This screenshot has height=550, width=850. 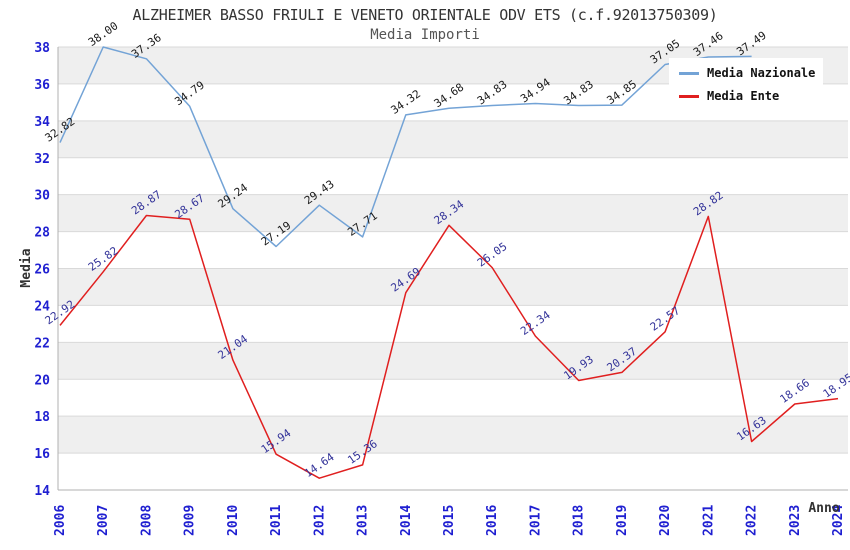 I want to click on y-tick-label: 36, so click(x=42, y=85).